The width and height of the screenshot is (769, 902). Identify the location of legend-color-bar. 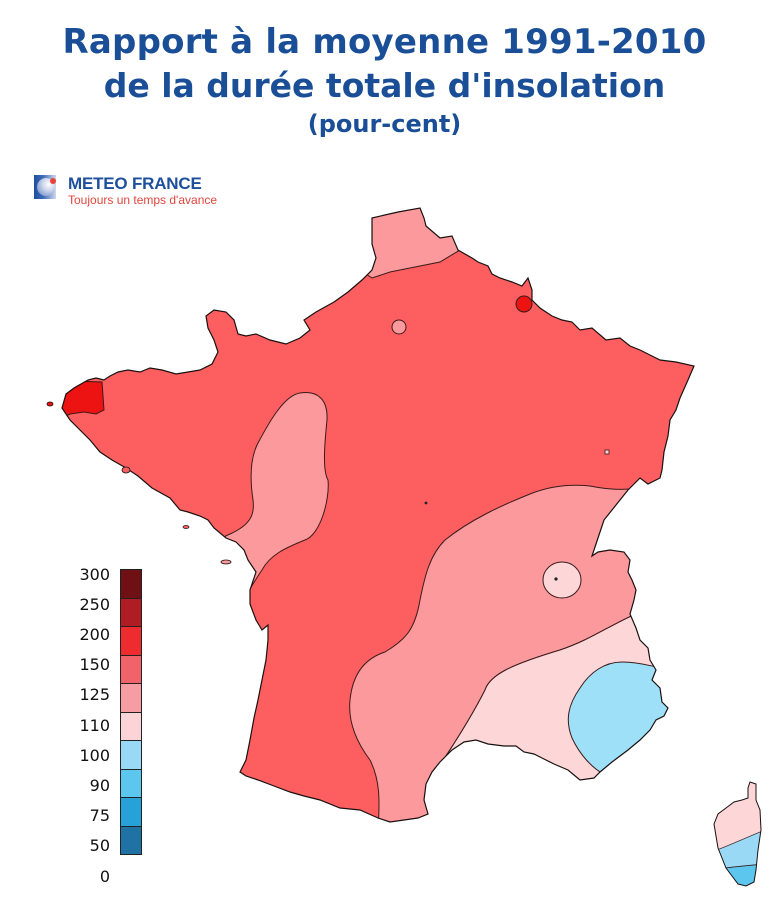
(131, 712).